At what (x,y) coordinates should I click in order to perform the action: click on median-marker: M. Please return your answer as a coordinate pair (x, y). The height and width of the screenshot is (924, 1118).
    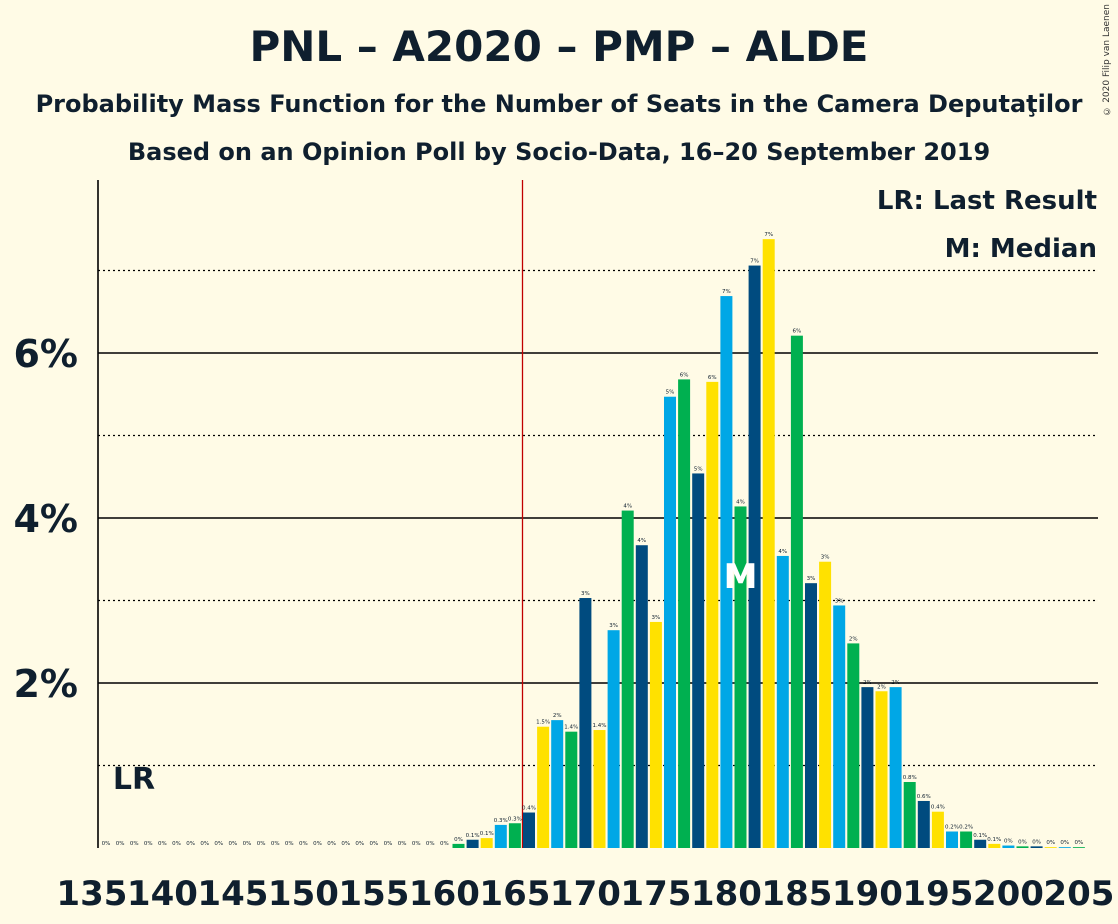
    Looking at the image, I should click on (741, 577).